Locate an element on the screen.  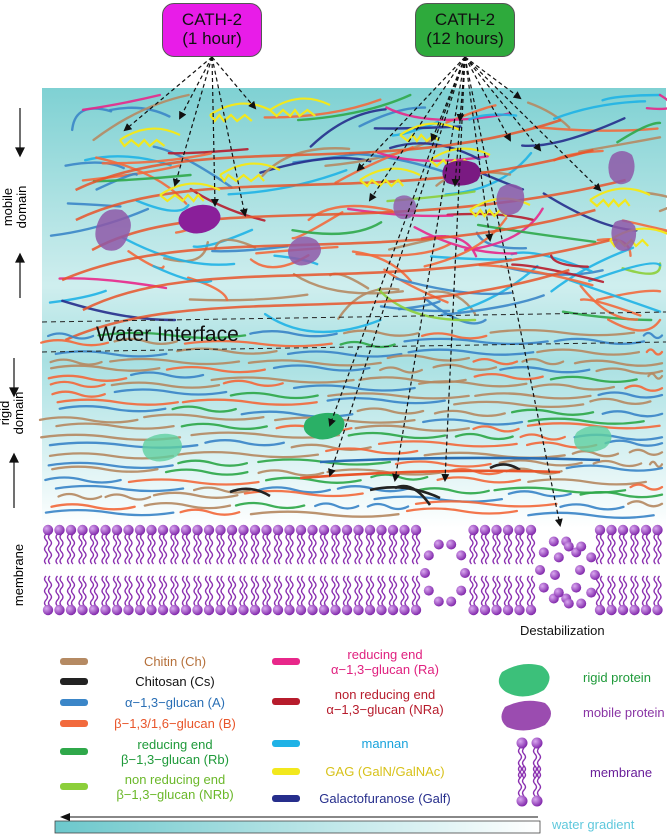
mobile-protein-icon is located at coordinates (526, 715).